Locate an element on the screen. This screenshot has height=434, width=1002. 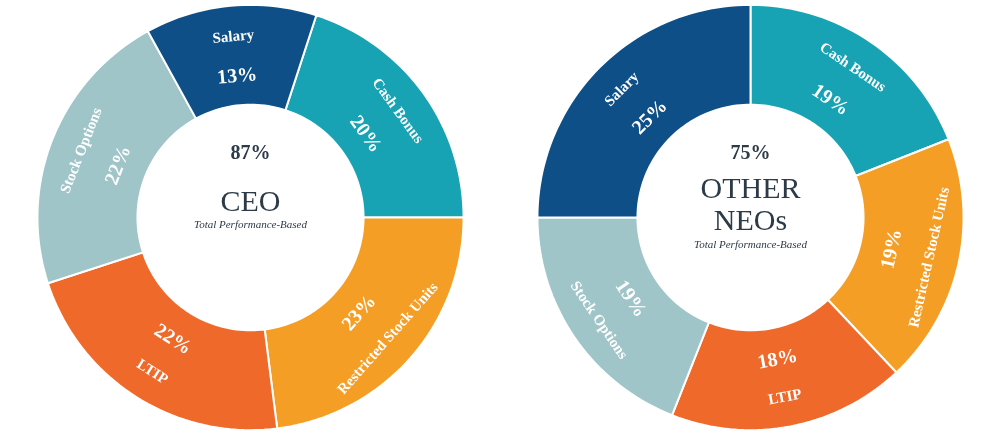
text: CEO is located at coordinates (250, 200).